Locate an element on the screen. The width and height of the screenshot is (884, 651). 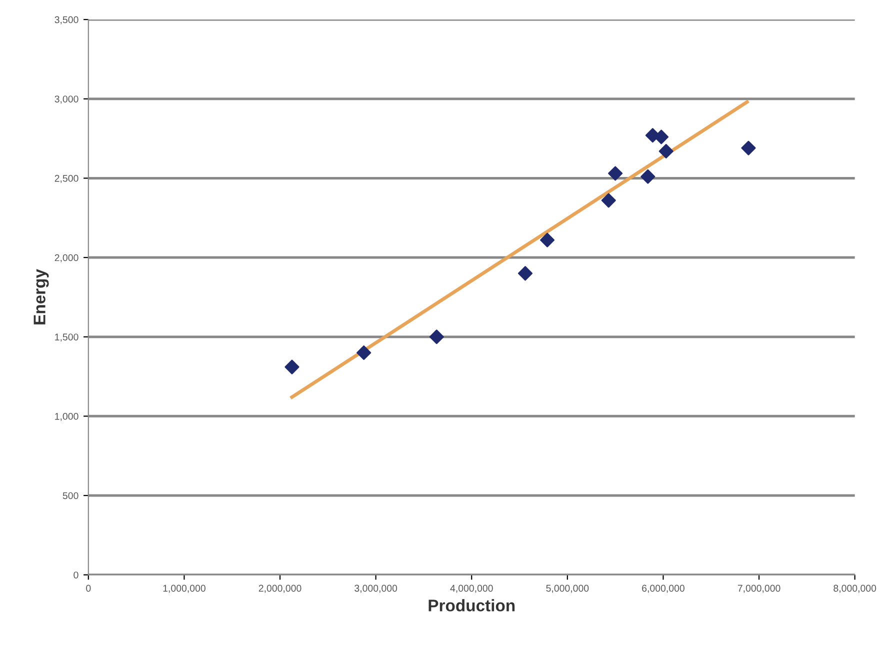
y-axis-title: Energy is located at coordinates (41, 296).